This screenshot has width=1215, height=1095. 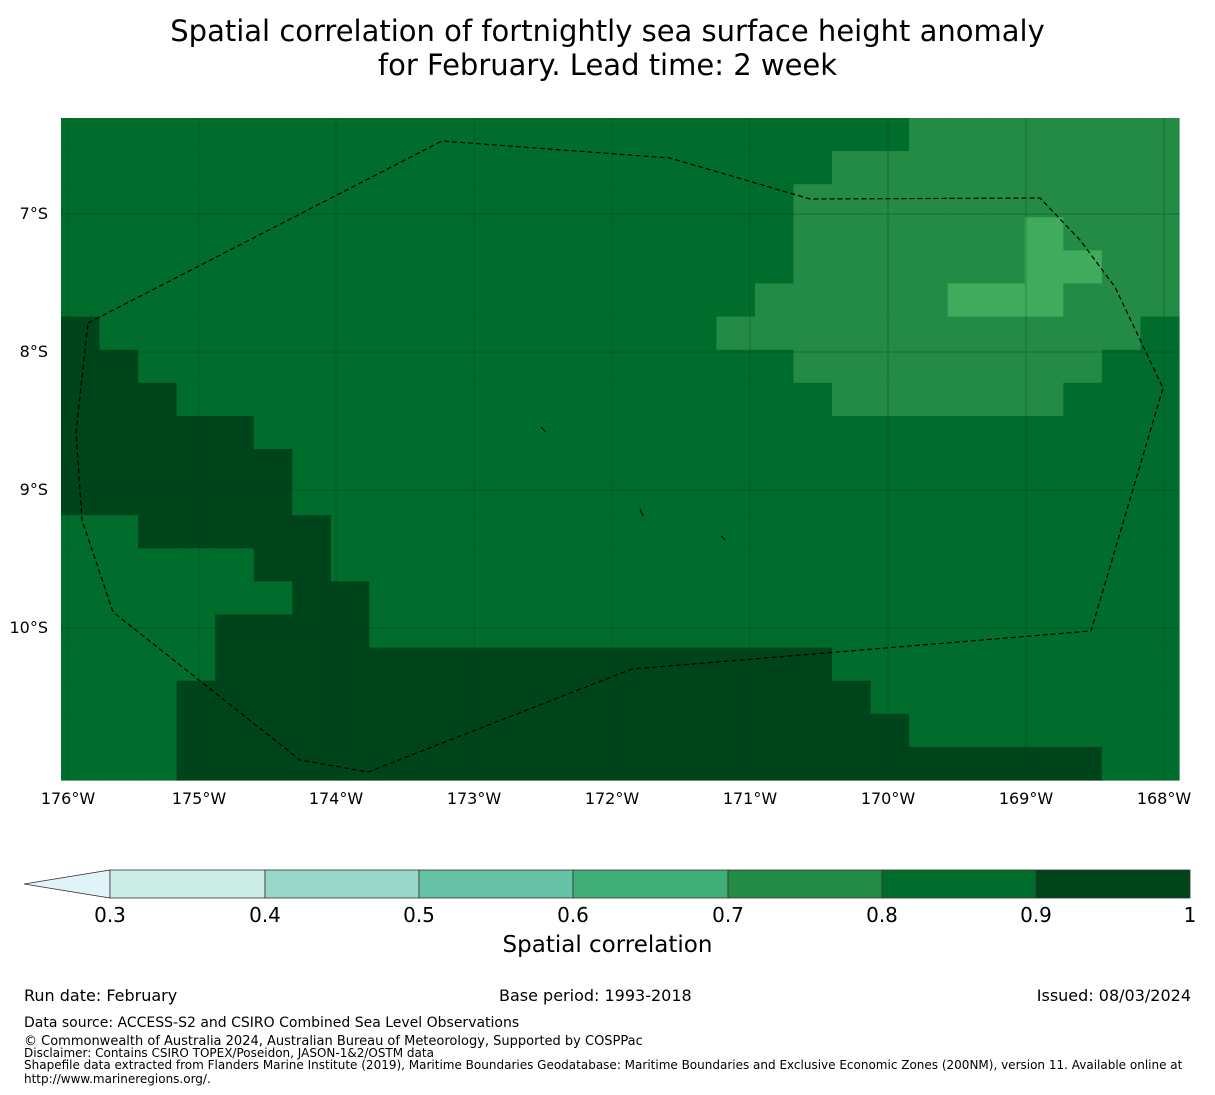 I want to click on longitude-label: 171°W, so click(x=750, y=798).